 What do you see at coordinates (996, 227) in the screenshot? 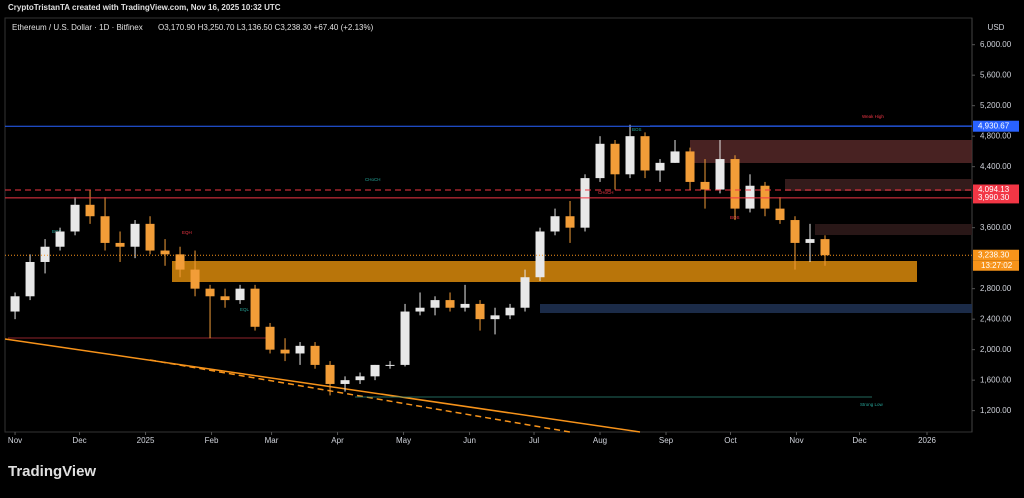
I see `y-tick-label: 3,600.00` at bounding box center [996, 227].